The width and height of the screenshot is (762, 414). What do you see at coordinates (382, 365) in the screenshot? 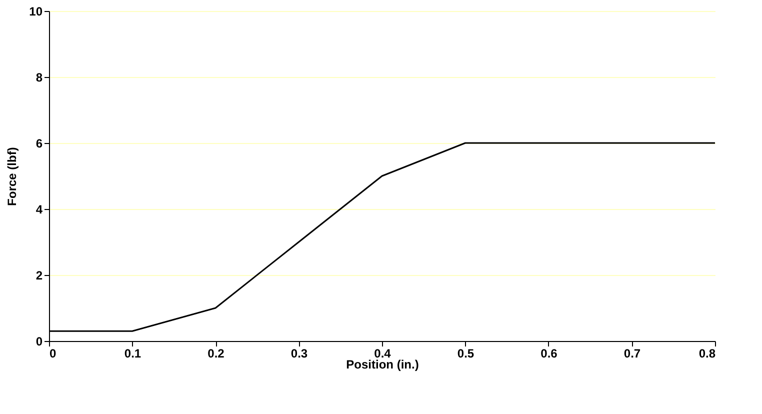
I see `x-axis-title: Position (in.)` at bounding box center [382, 365].